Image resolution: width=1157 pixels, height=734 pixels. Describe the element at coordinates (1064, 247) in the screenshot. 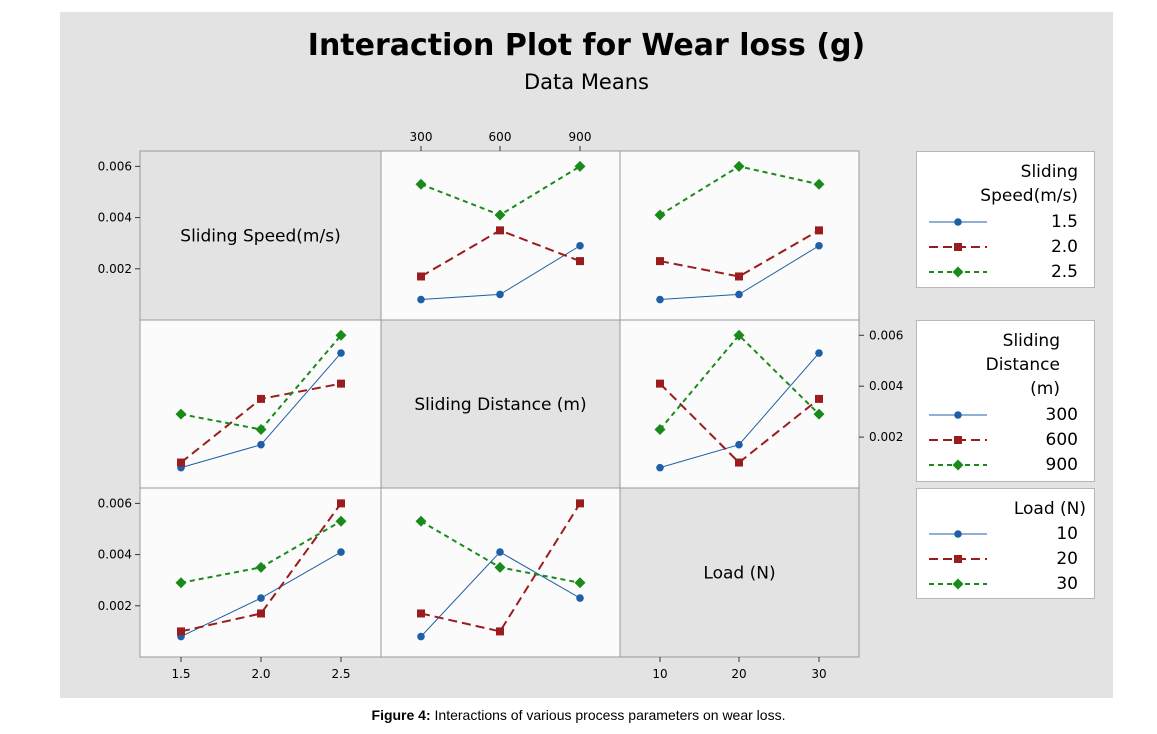

I see `legend-label: 2.0` at that location.